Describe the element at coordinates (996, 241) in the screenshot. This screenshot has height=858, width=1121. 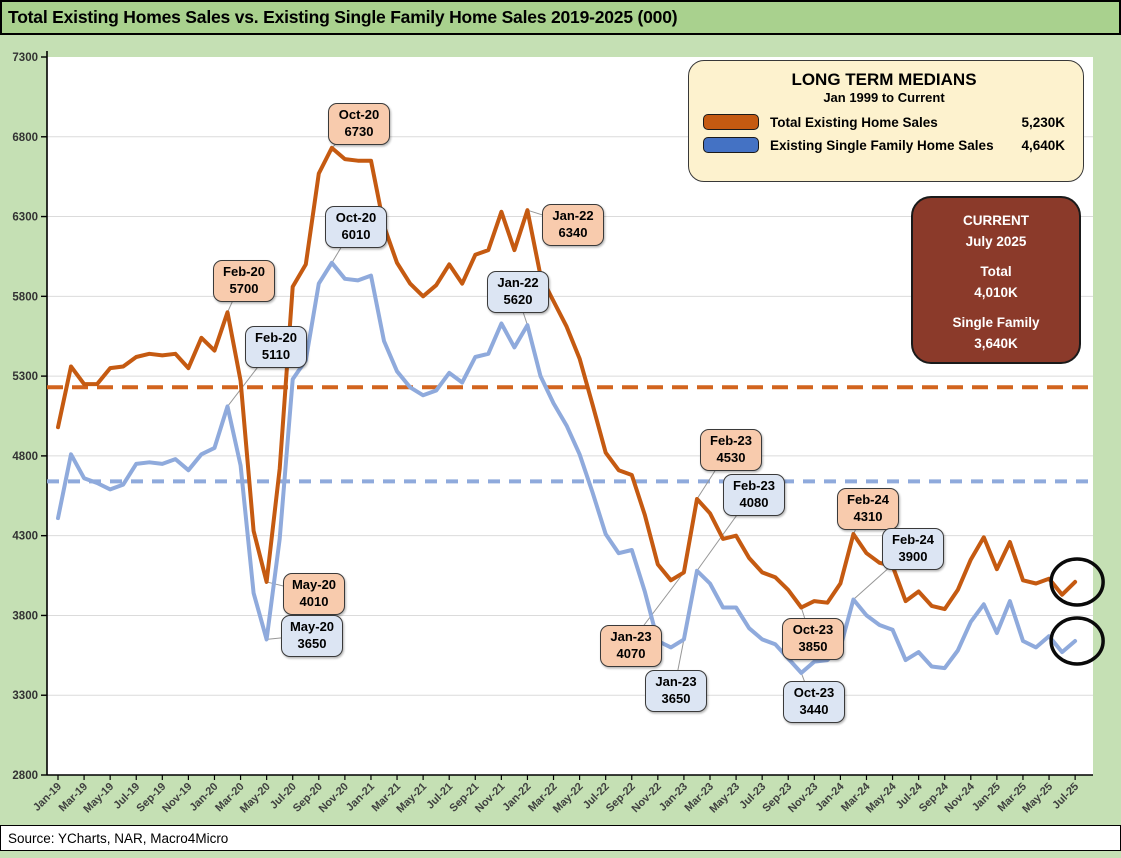
I see `current-period: July 2025` at that location.